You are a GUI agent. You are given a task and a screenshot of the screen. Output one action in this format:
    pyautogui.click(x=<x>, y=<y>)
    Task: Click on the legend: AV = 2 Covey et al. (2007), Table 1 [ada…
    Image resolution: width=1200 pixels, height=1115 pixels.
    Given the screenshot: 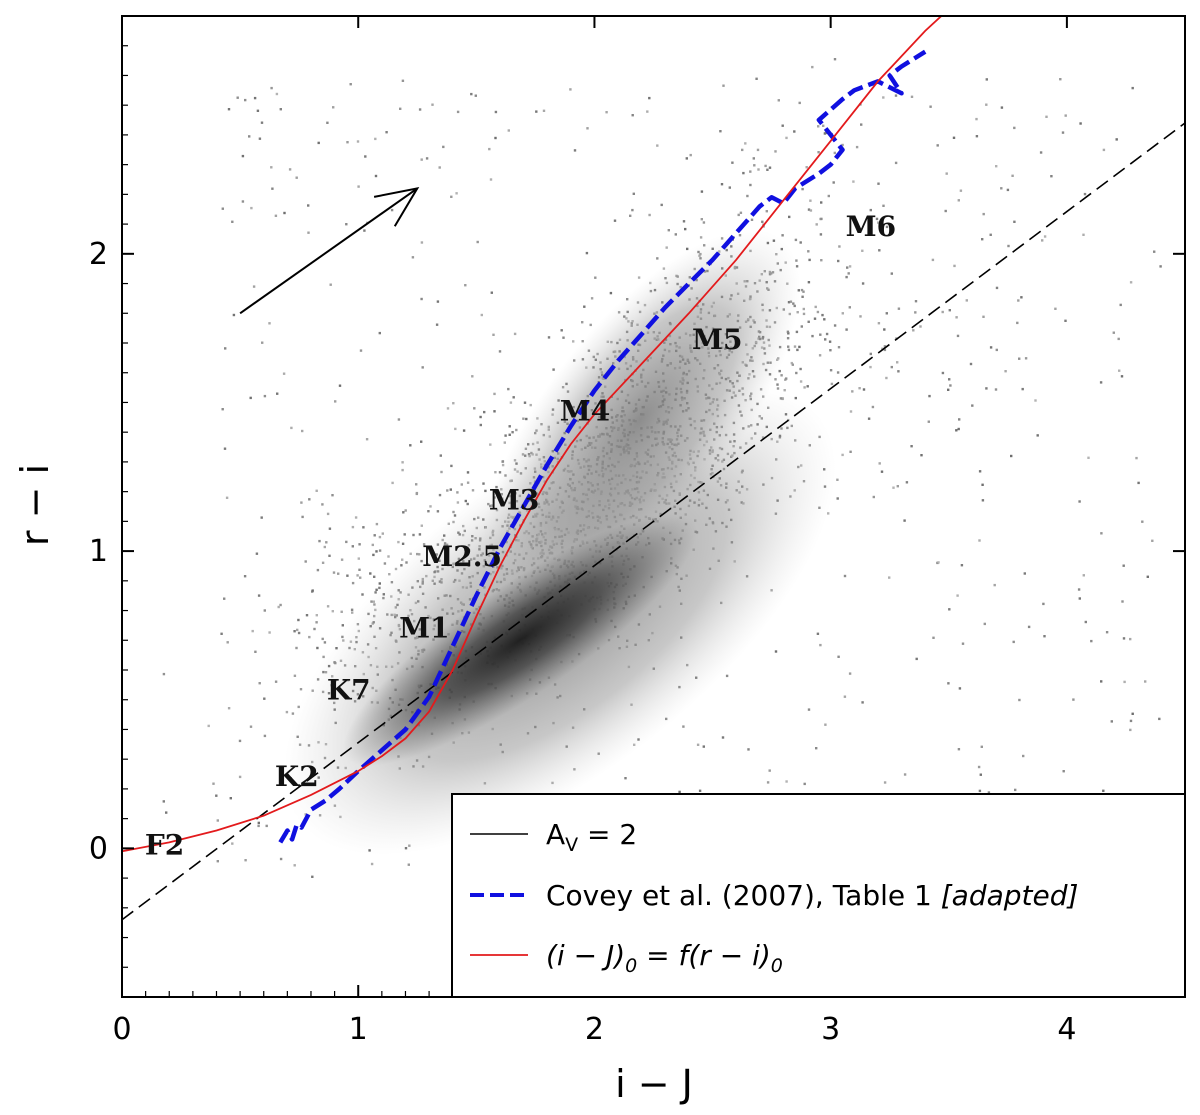 What is the action you would take?
    pyautogui.click(x=818, y=895)
    